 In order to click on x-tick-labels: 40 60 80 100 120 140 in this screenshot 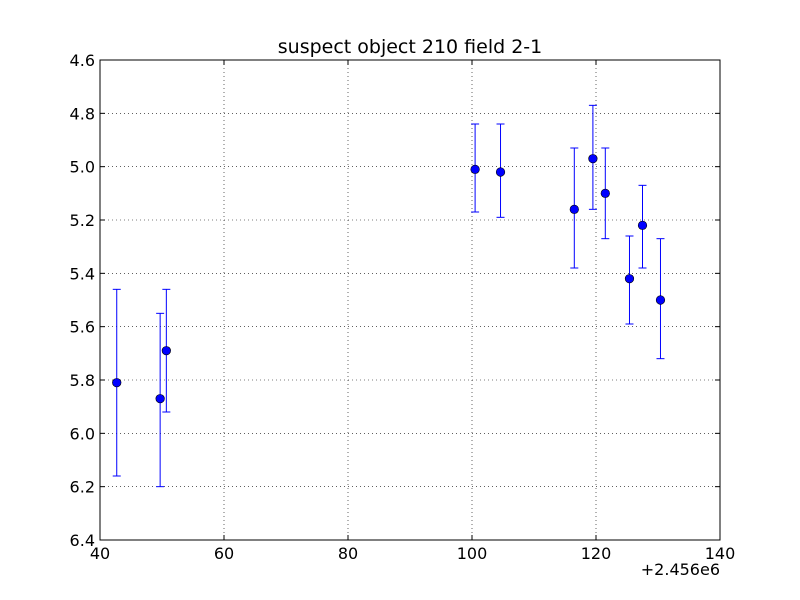, I will do `click(412, 553)`.